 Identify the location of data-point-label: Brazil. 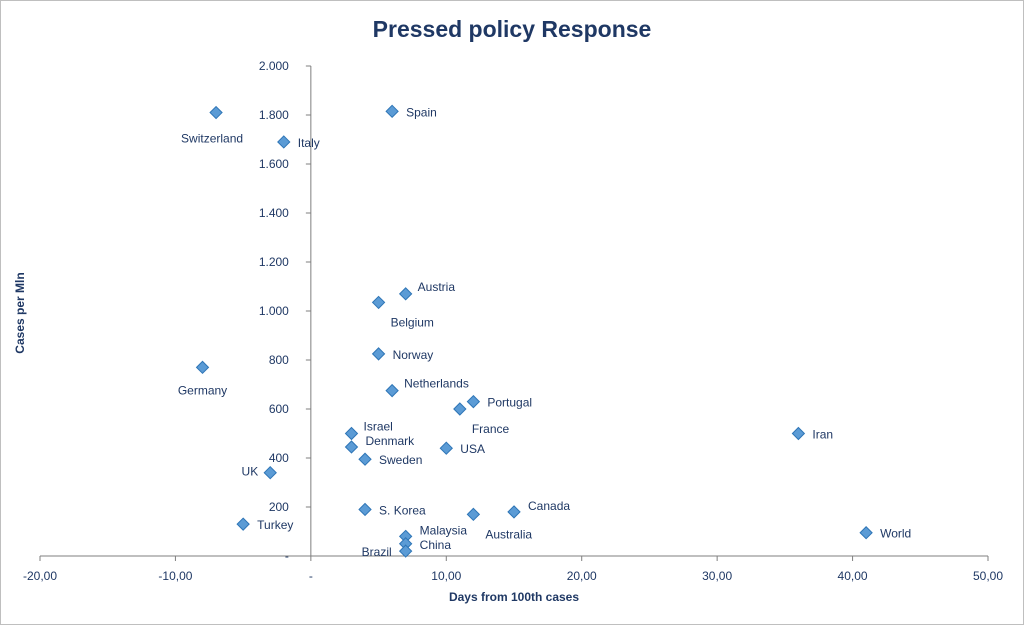
(377, 552).